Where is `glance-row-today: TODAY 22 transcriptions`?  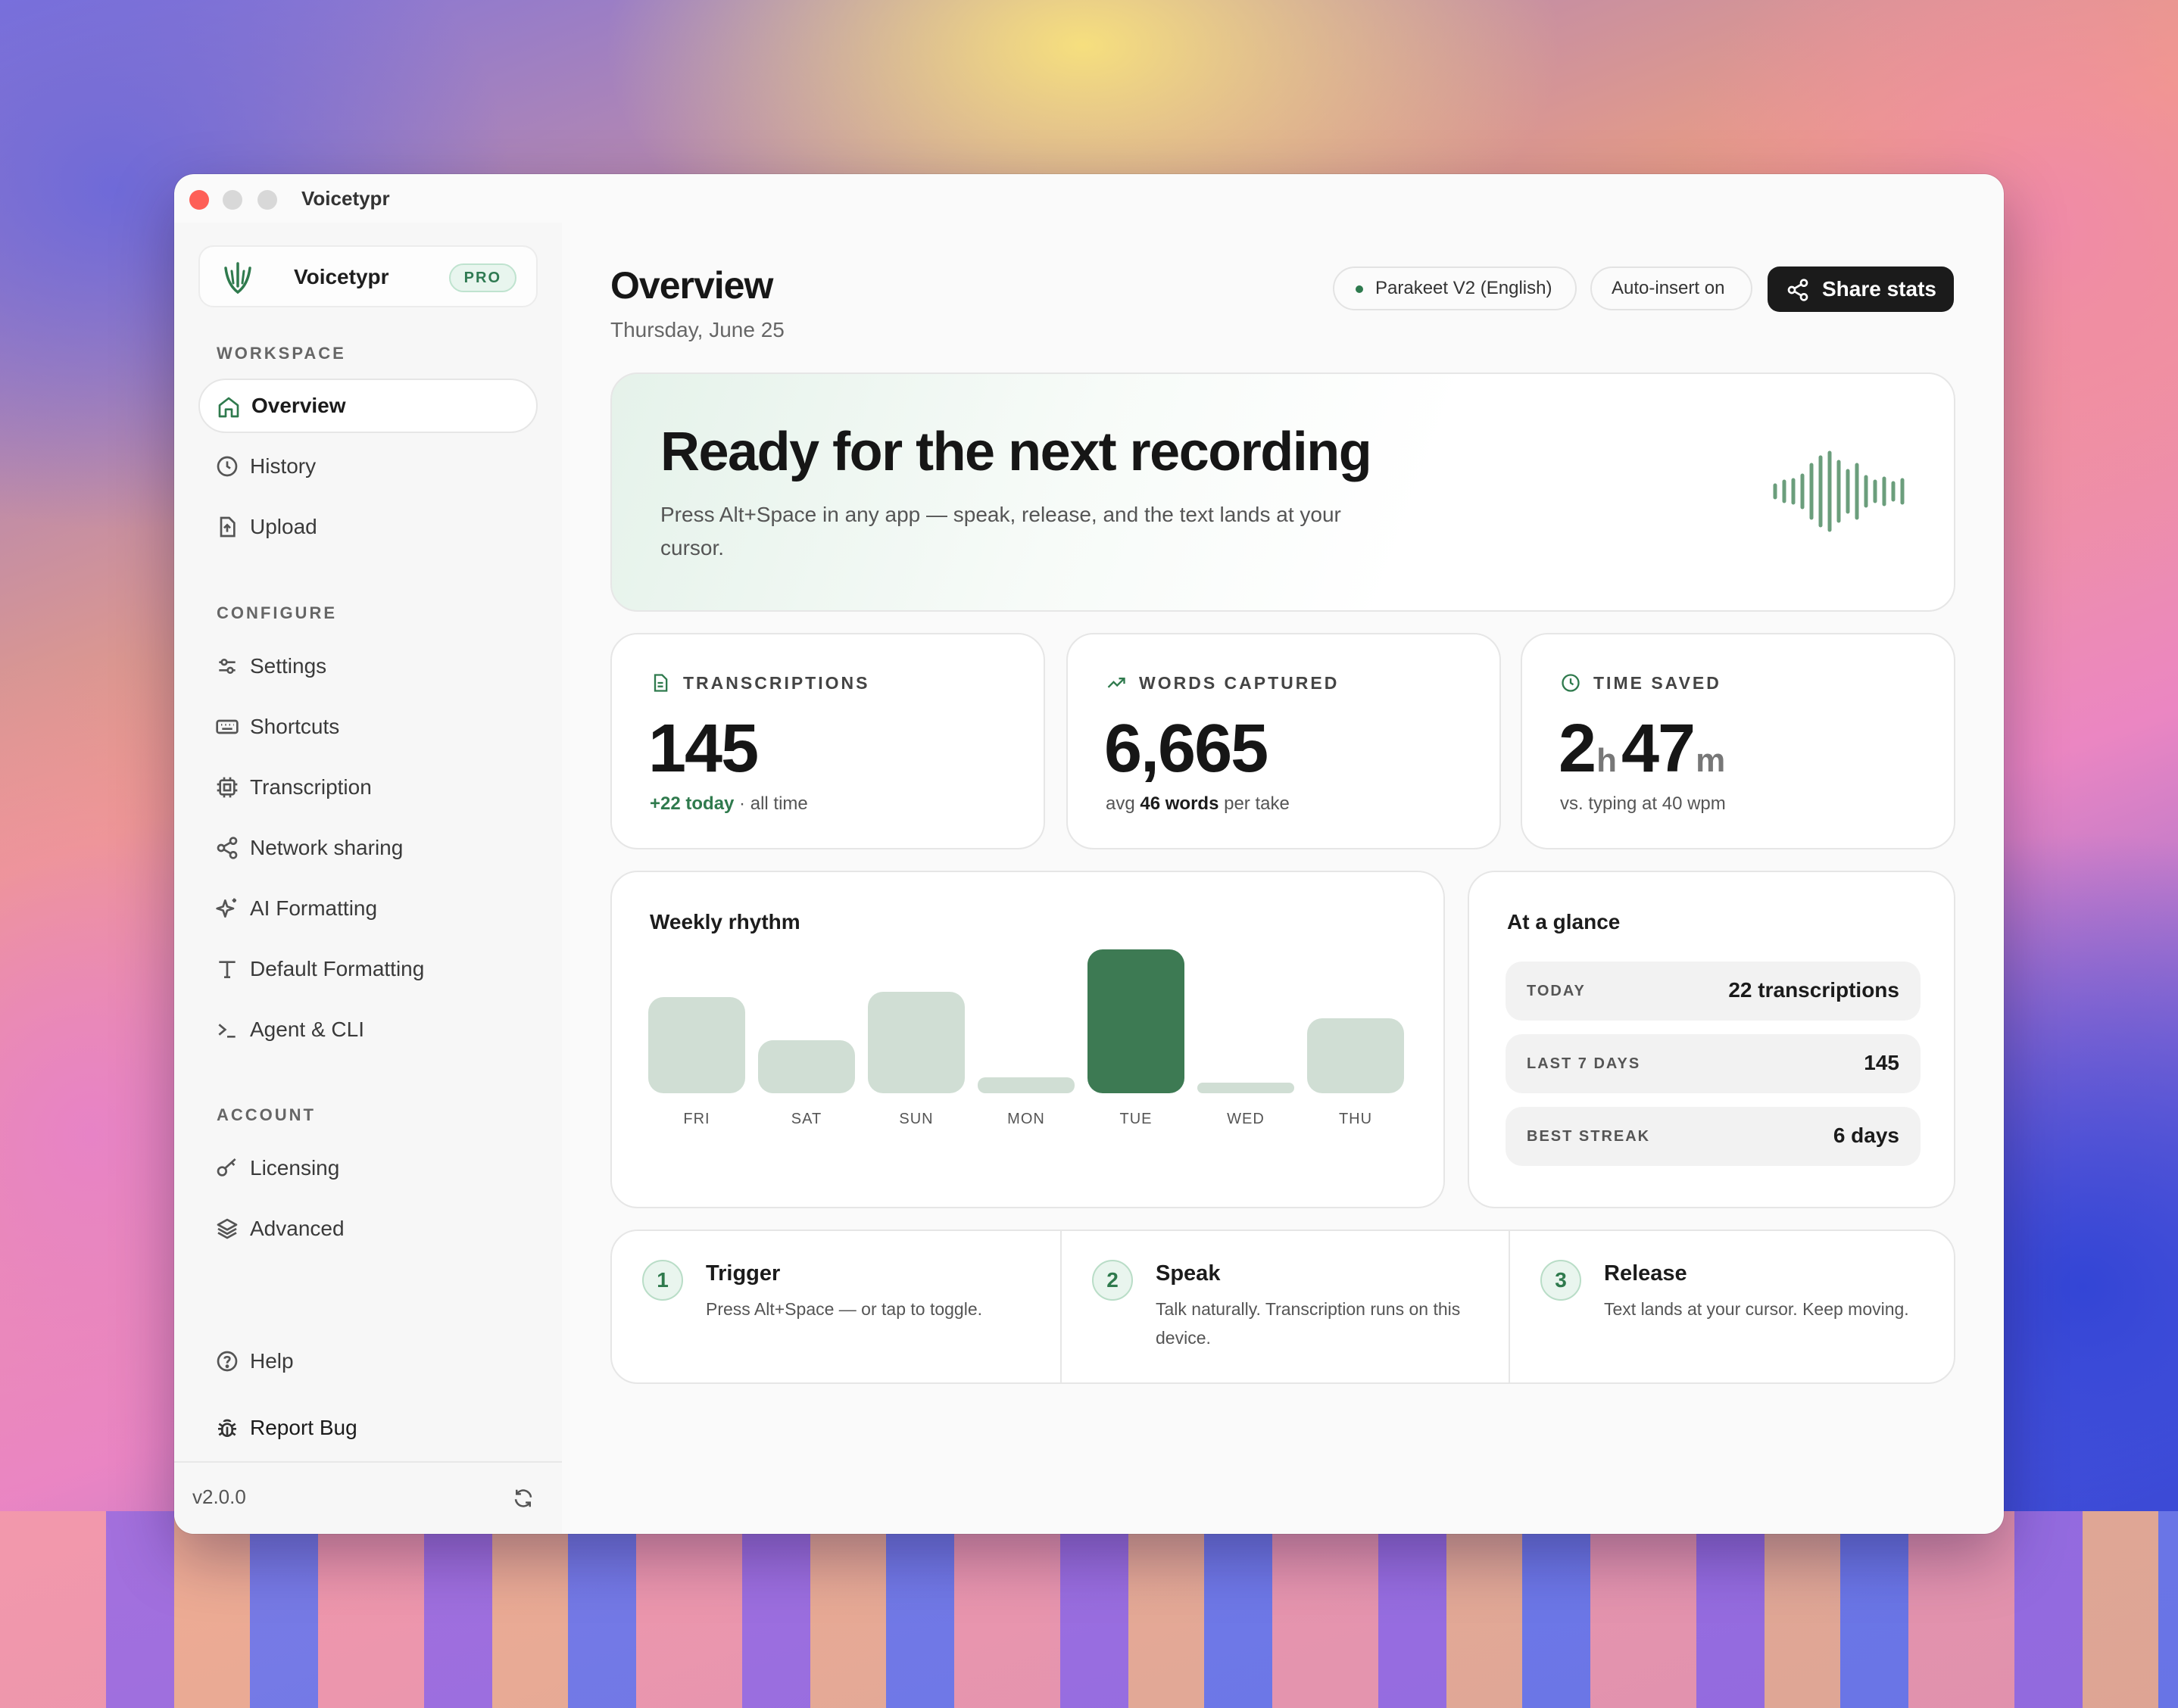 glance-row-today: TODAY 22 transcriptions is located at coordinates (1713, 991).